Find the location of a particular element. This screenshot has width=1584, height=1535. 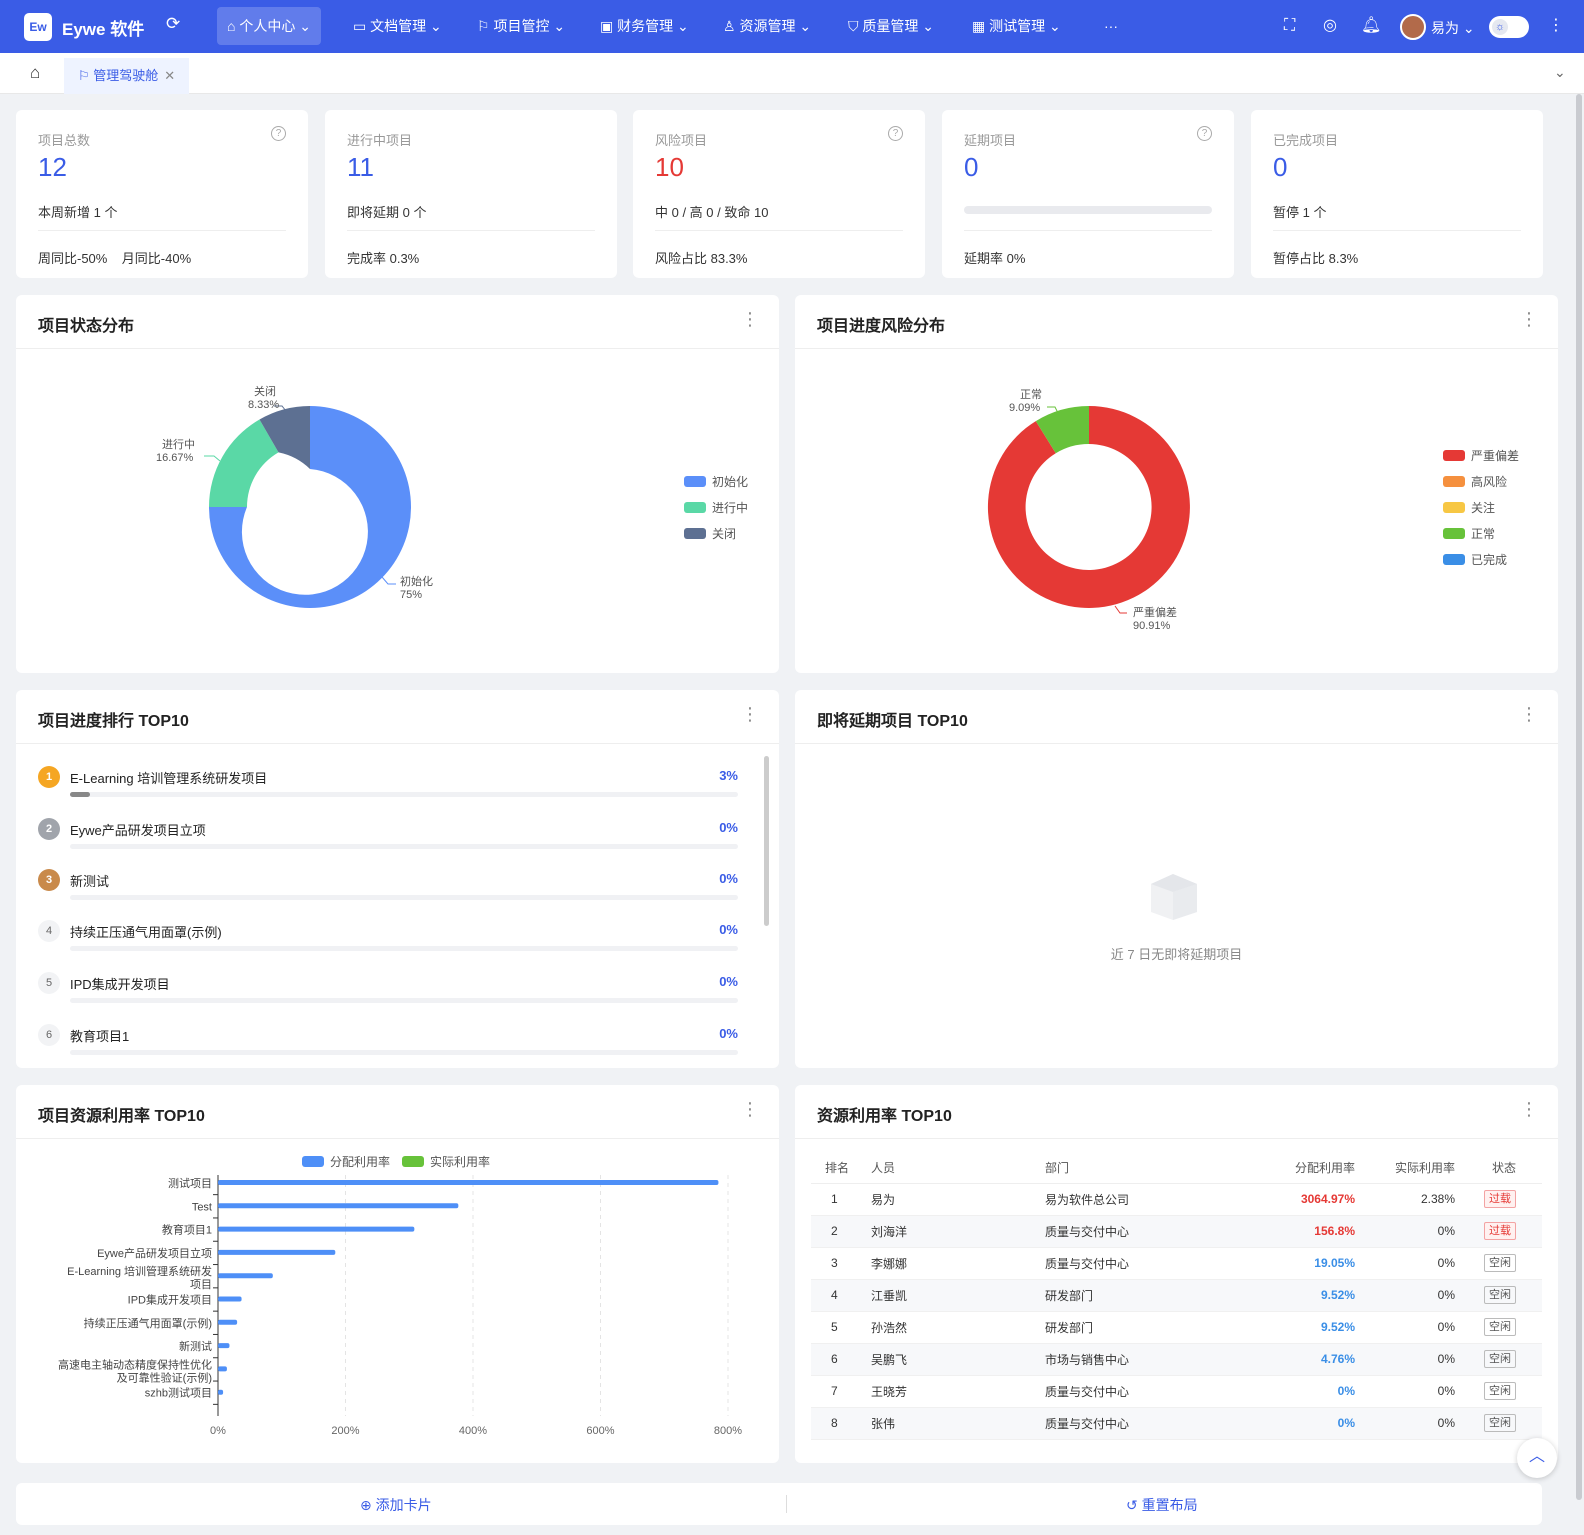

back-to-top-button: ︿ is located at coordinates (1537, 1458).